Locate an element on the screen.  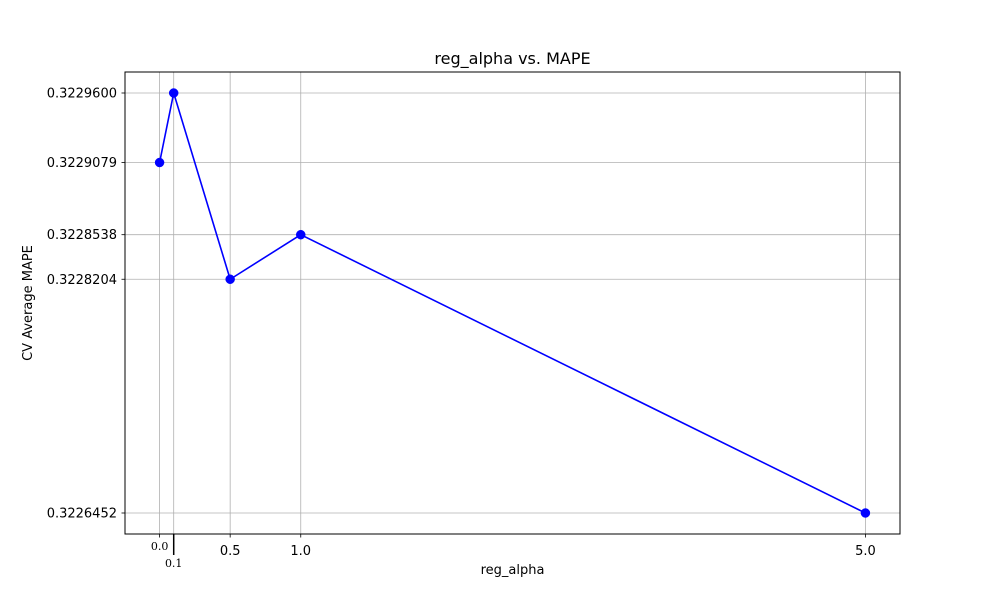
x-axis-label: reg_alpha is located at coordinates (513, 570).